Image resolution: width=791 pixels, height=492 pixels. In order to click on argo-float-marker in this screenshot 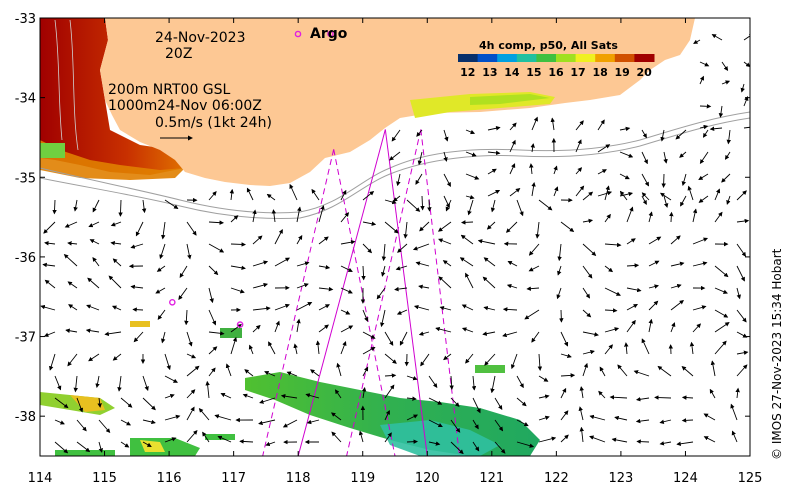, I will do `click(330, 34)`.